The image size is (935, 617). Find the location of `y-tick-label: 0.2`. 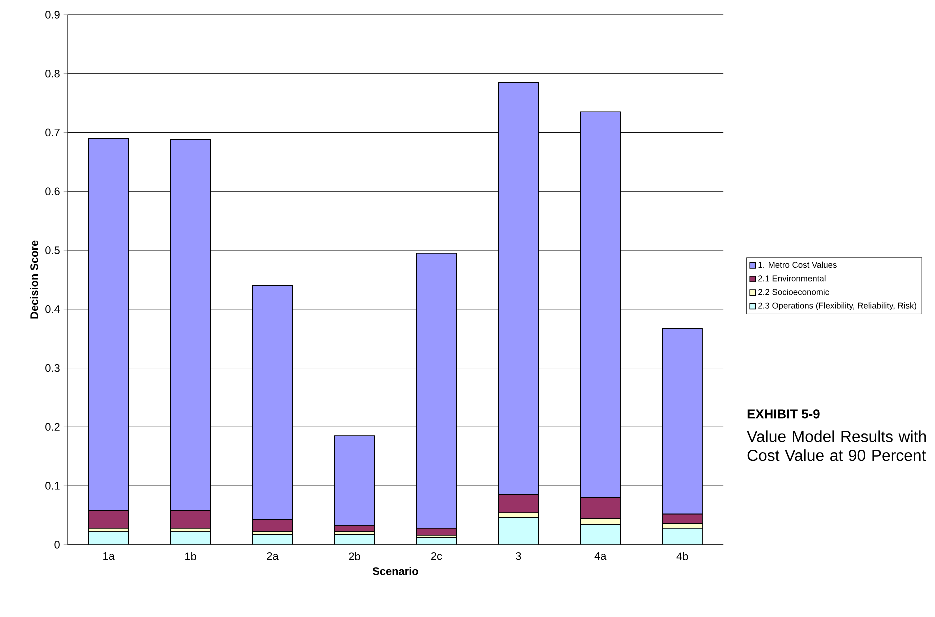

y-tick-label: 0.2 is located at coordinates (53, 427).